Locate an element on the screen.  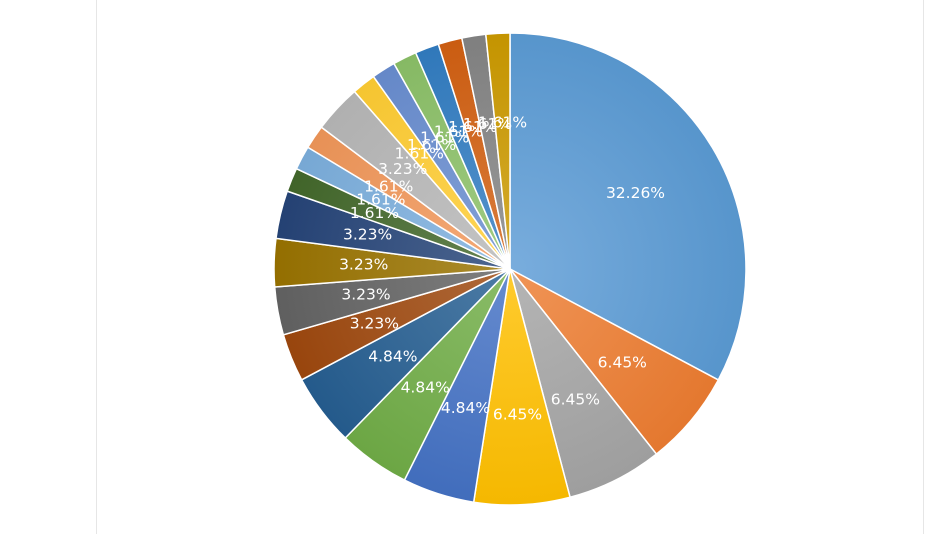
data-label-1: 32.26% is located at coordinates (635, 193).